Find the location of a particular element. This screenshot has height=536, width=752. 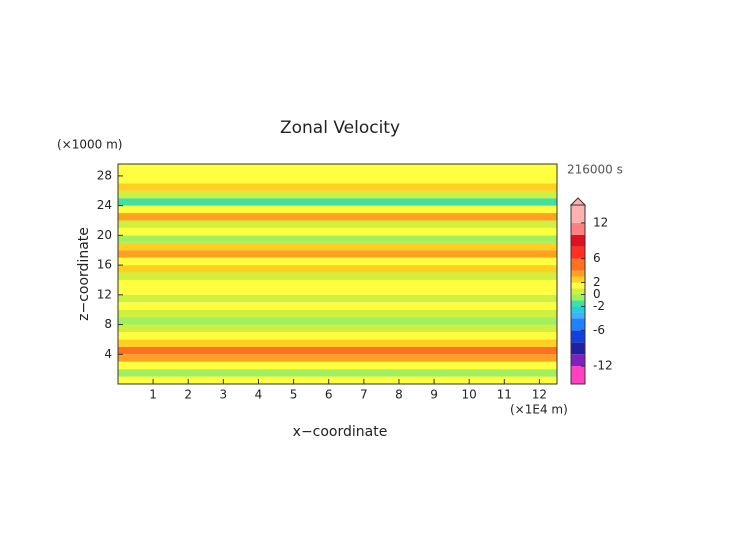

time-label: 216000 s is located at coordinates (595, 170).